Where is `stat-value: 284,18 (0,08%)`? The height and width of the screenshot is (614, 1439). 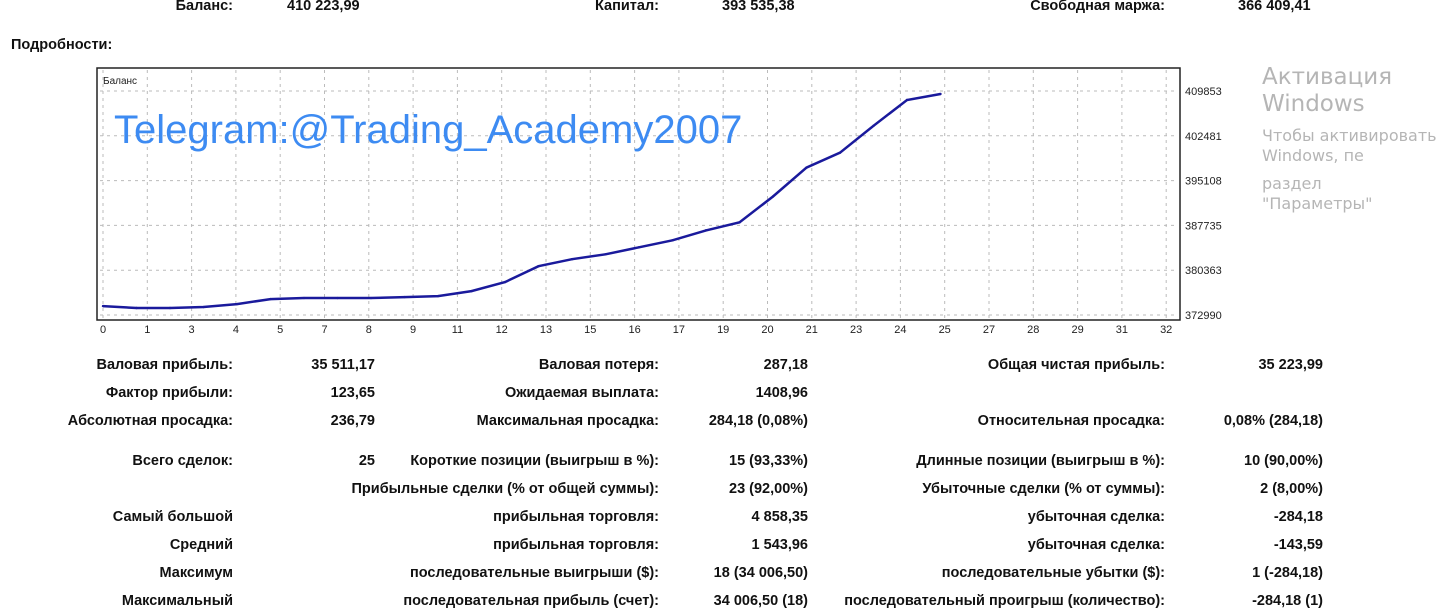 stat-value: 284,18 (0,08%) is located at coordinates (758, 421).